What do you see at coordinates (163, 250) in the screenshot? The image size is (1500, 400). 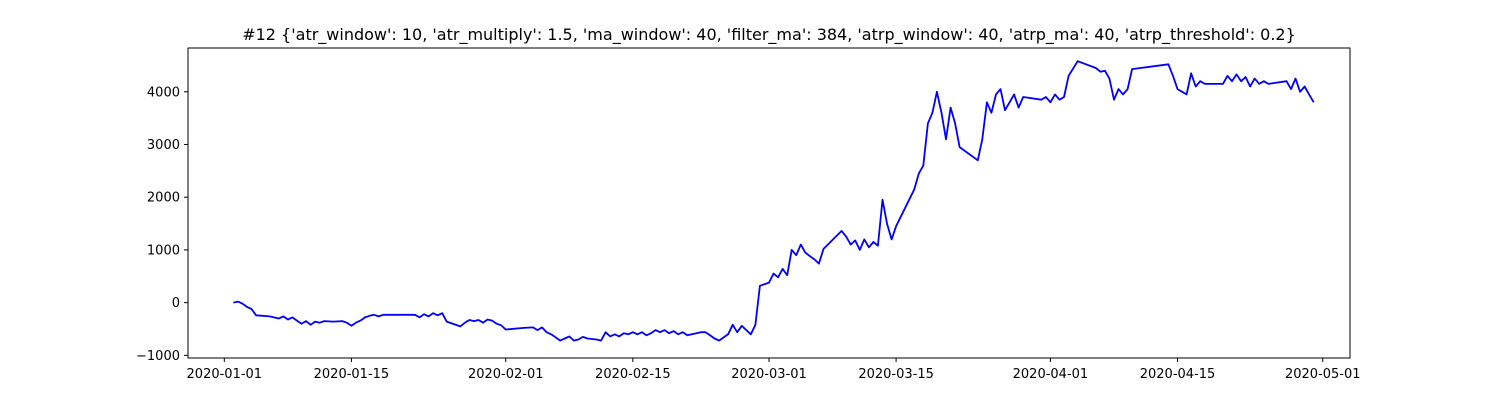 I see `y-tick-label: 1000` at bounding box center [163, 250].